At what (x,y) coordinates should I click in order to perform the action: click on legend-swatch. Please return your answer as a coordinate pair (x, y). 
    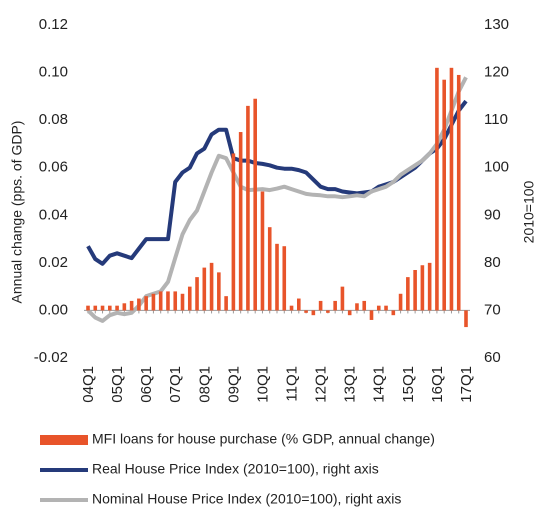
    Looking at the image, I should click on (64, 440).